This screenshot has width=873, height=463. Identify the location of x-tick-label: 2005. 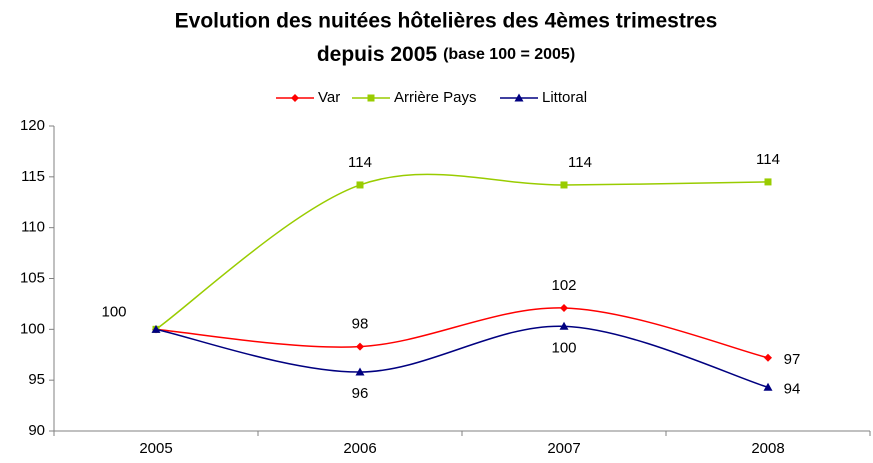
(155, 448).